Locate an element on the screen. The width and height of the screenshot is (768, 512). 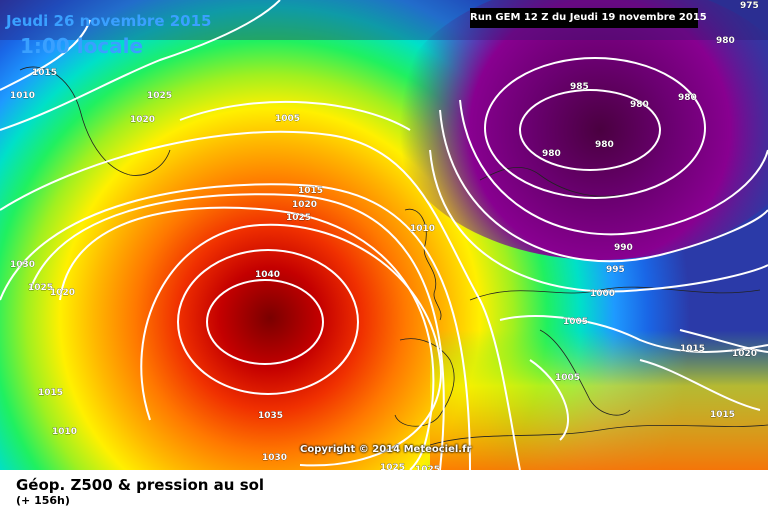
copyright-label: Copyright © 2014 Meteociel.fr is located at coordinates (386, 449).